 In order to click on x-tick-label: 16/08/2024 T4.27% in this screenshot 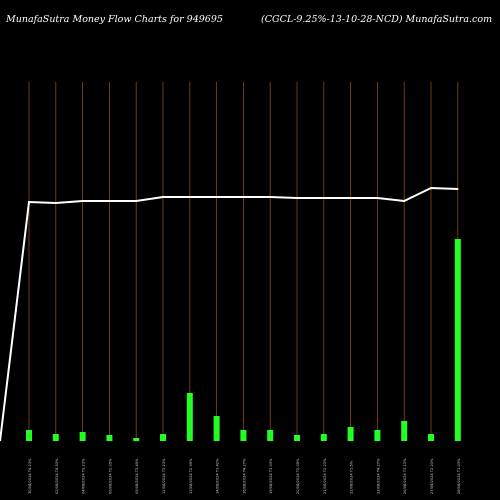, I will do `click(244, 476)`.